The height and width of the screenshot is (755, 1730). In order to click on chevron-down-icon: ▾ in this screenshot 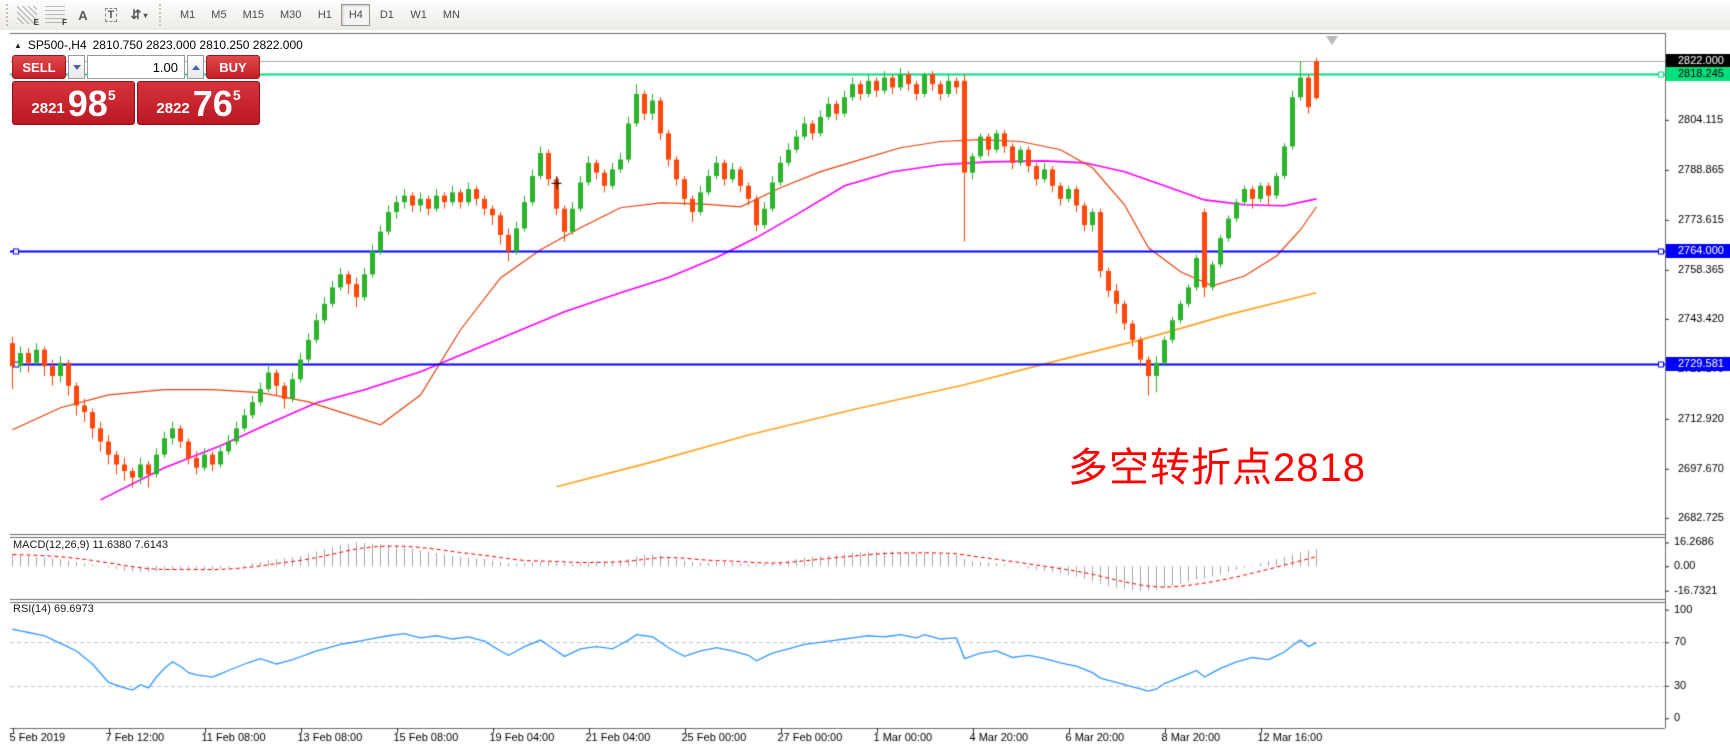, I will do `click(145, 15)`.